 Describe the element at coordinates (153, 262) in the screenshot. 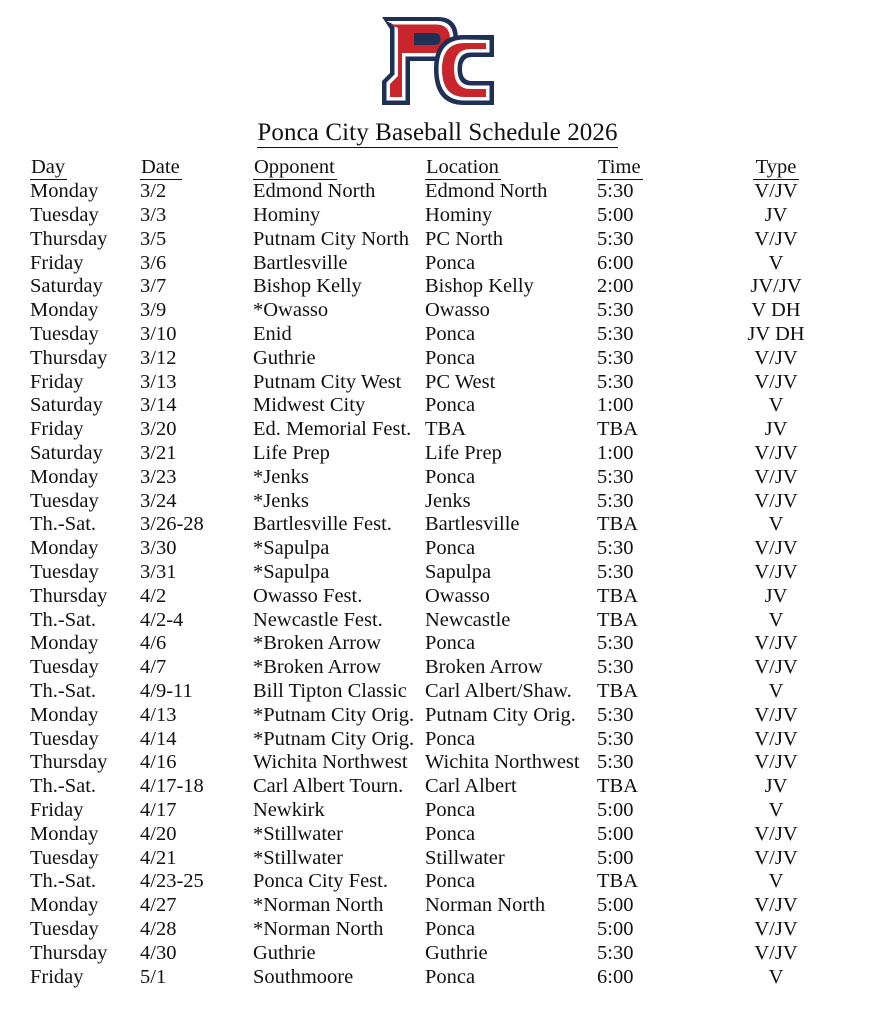

I see `cell-date: 3/6` at that location.